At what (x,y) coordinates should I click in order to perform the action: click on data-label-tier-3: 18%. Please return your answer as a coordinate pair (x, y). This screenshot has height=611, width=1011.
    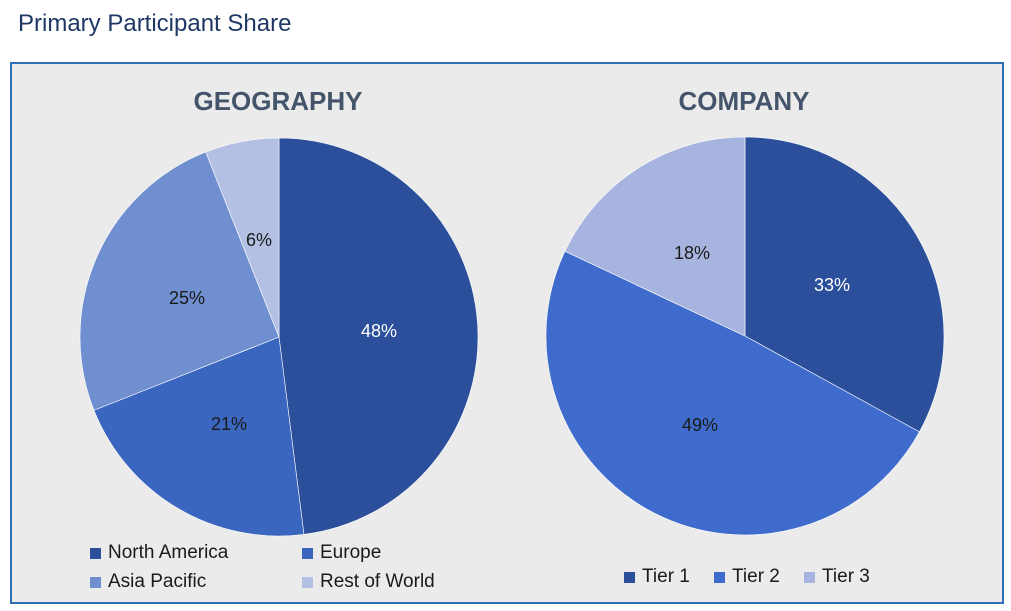
    Looking at the image, I should click on (692, 253).